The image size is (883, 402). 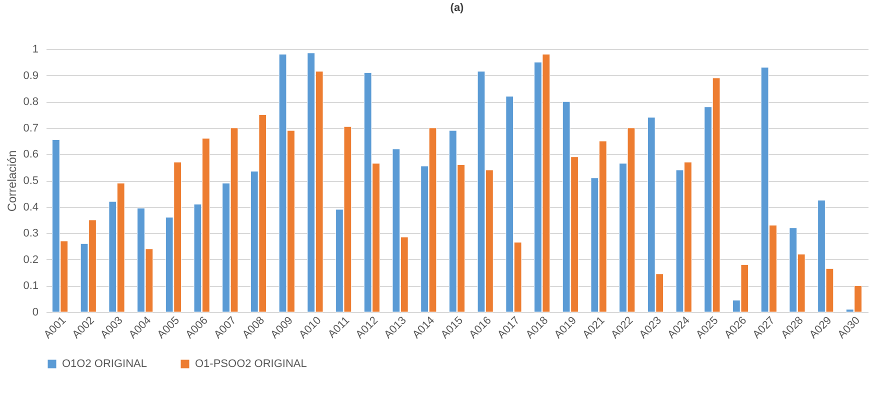 I want to click on legend-label: O1-PSOO2 ORIGINAL, so click(x=251, y=364).